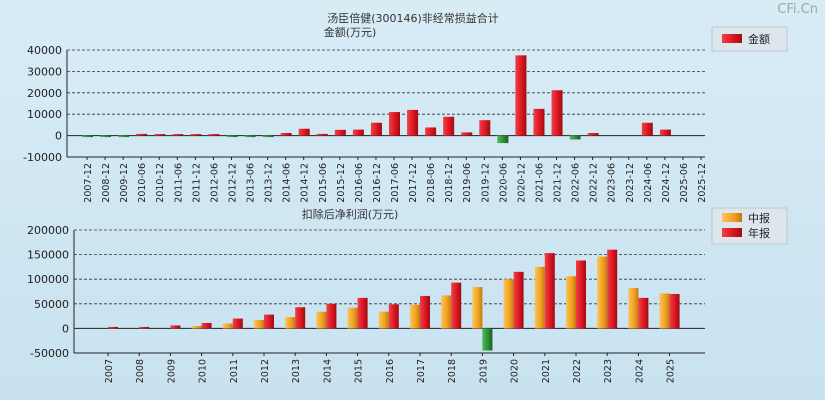 This screenshot has height=400, width=825. I want to click on bar-annual-2017, so click(425, 312).